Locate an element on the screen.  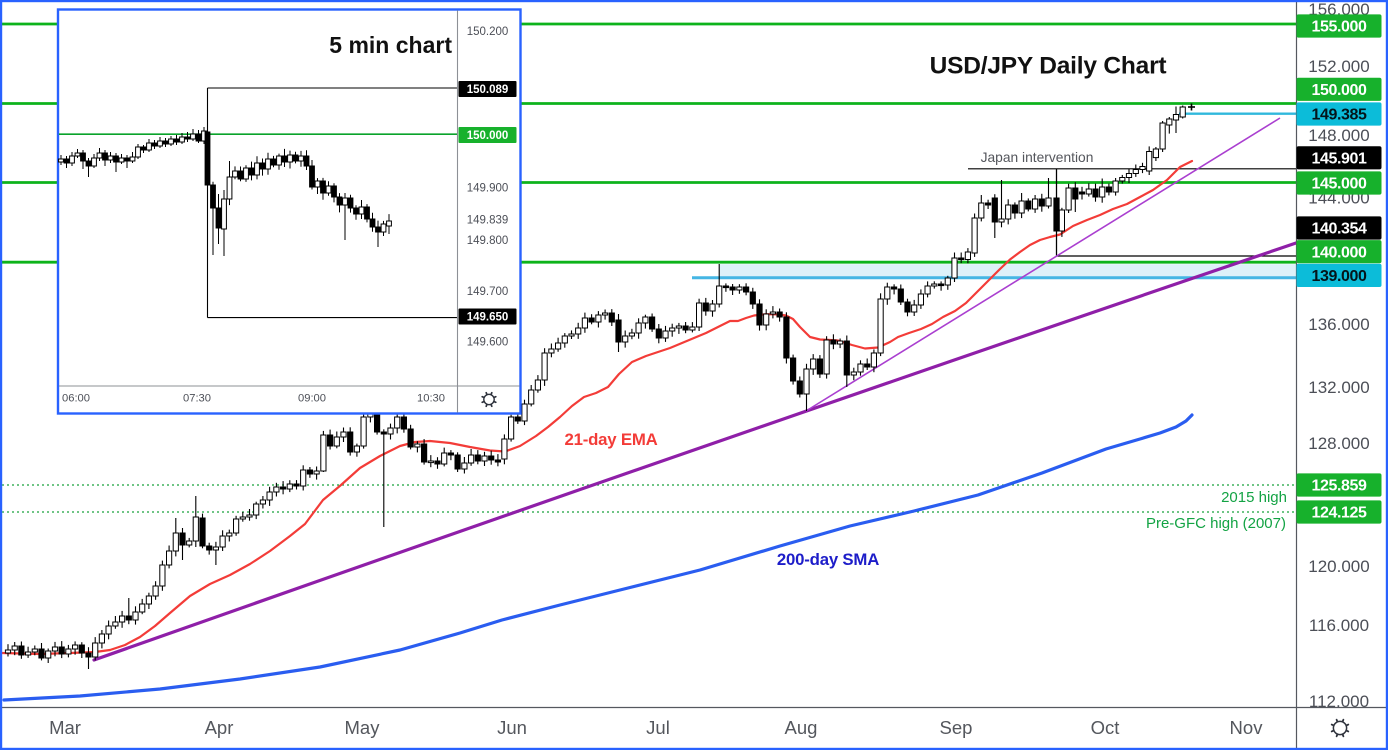
svg-text: 139.000 is located at coordinates (1339, 276).